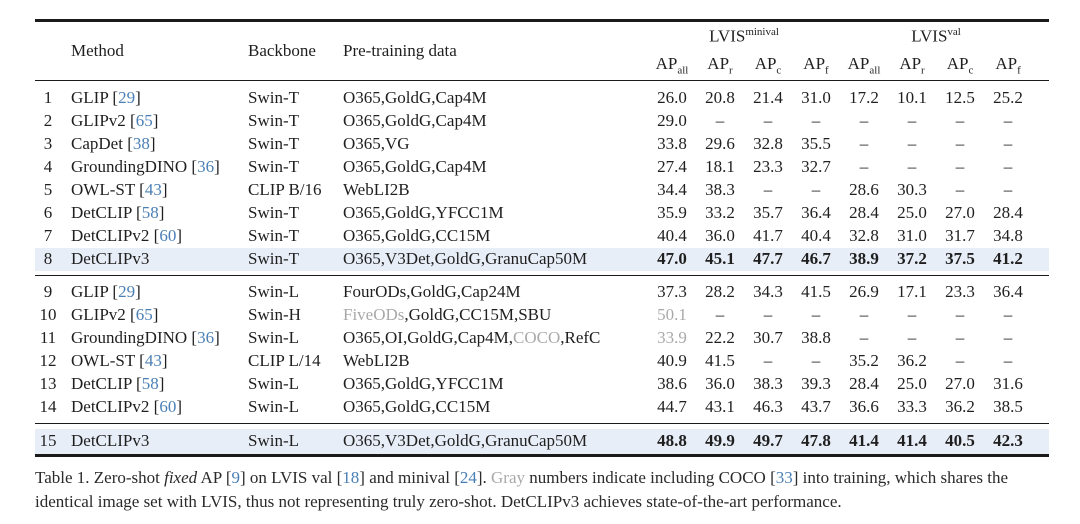 The image size is (1080, 524). What do you see at coordinates (912, 190) in the screenshot?
I see `cell-ap-value: 30.3` at bounding box center [912, 190].